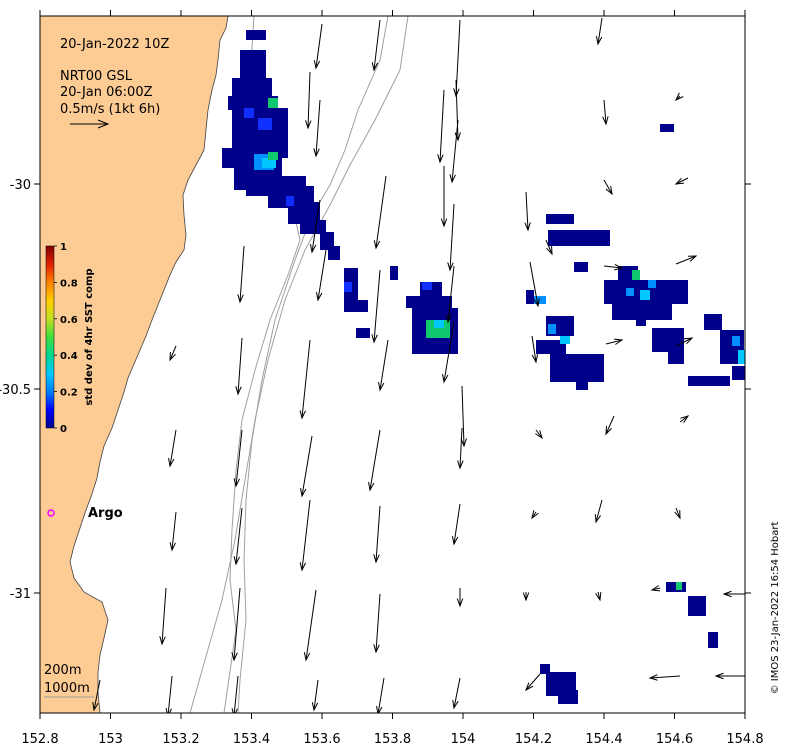  Describe the element at coordinates (90, 124) in the screenshot. I see `scale-arrow` at that location.